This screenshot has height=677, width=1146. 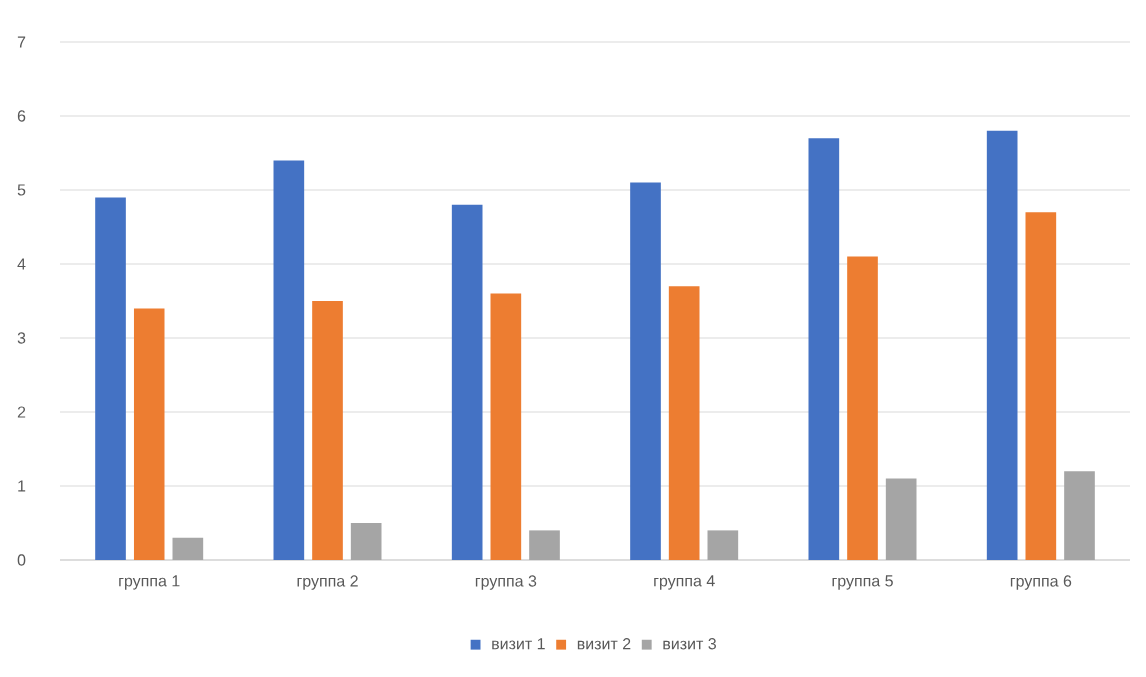 What do you see at coordinates (327, 582) in the screenshot?
I see `x-tick-label: группа 2` at bounding box center [327, 582].